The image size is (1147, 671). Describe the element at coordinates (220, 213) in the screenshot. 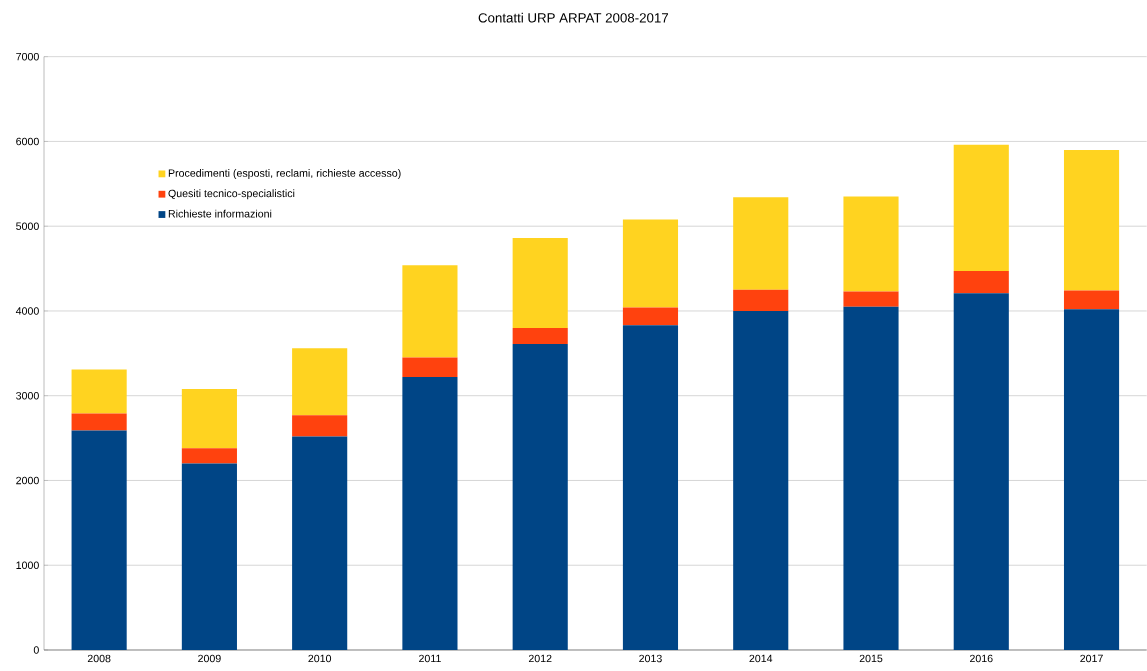

I see `legend-label: Richieste informazioni` at that location.